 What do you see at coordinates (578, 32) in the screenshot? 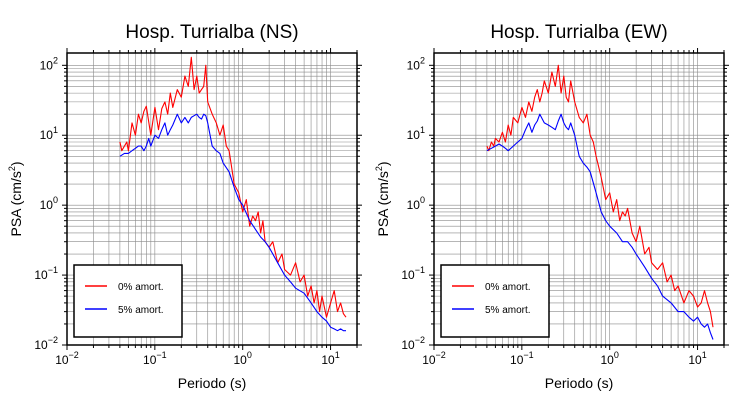
I see `chart-title: Hosp. Turrialba (EW)` at bounding box center [578, 32].